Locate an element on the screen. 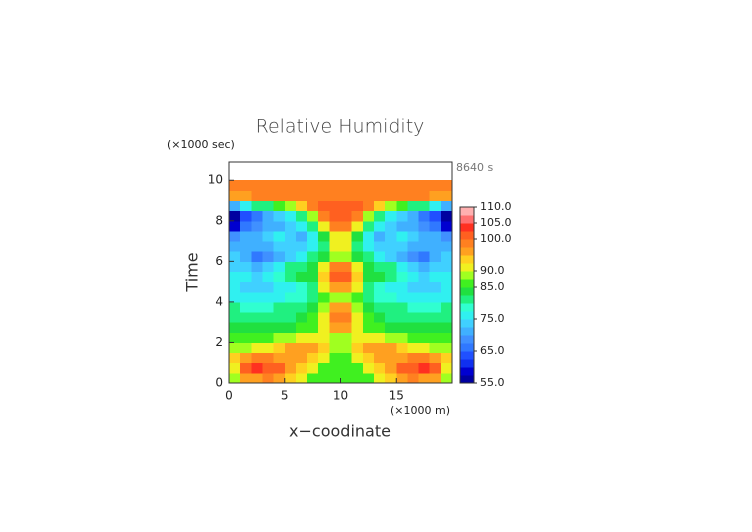  colorbar-tick-label: 85.0 is located at coordinates (492, 286).